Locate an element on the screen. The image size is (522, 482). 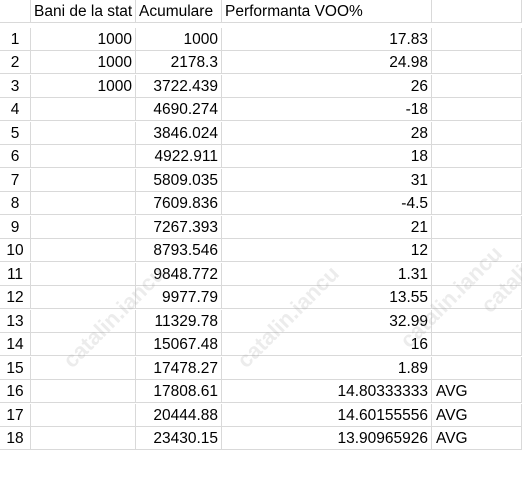
cell-row-number: 11 is located at coordinates (15, 274).